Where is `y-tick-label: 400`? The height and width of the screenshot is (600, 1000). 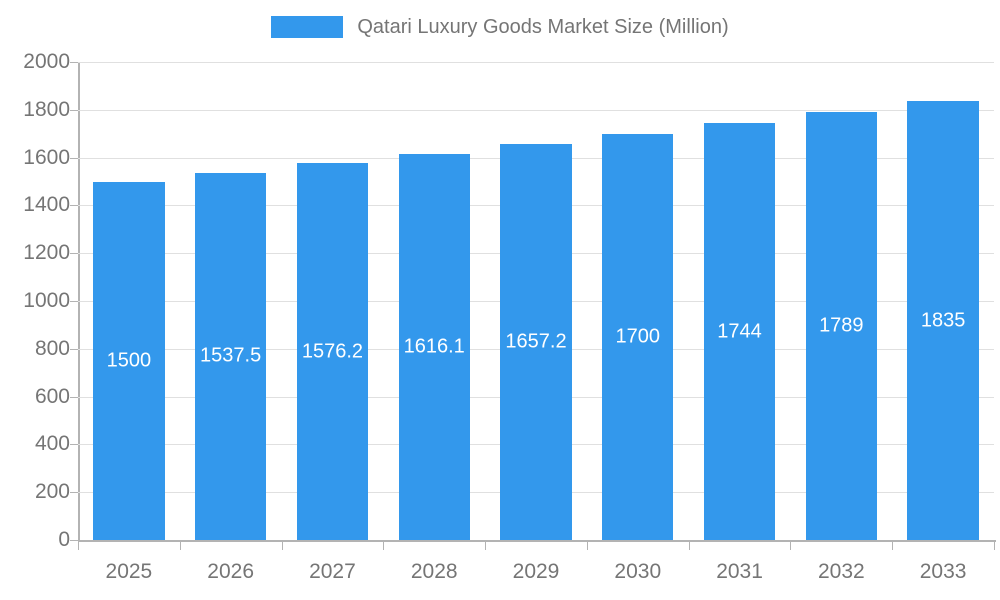
y-tick-label: 400 is located at coordinates (52, 444).